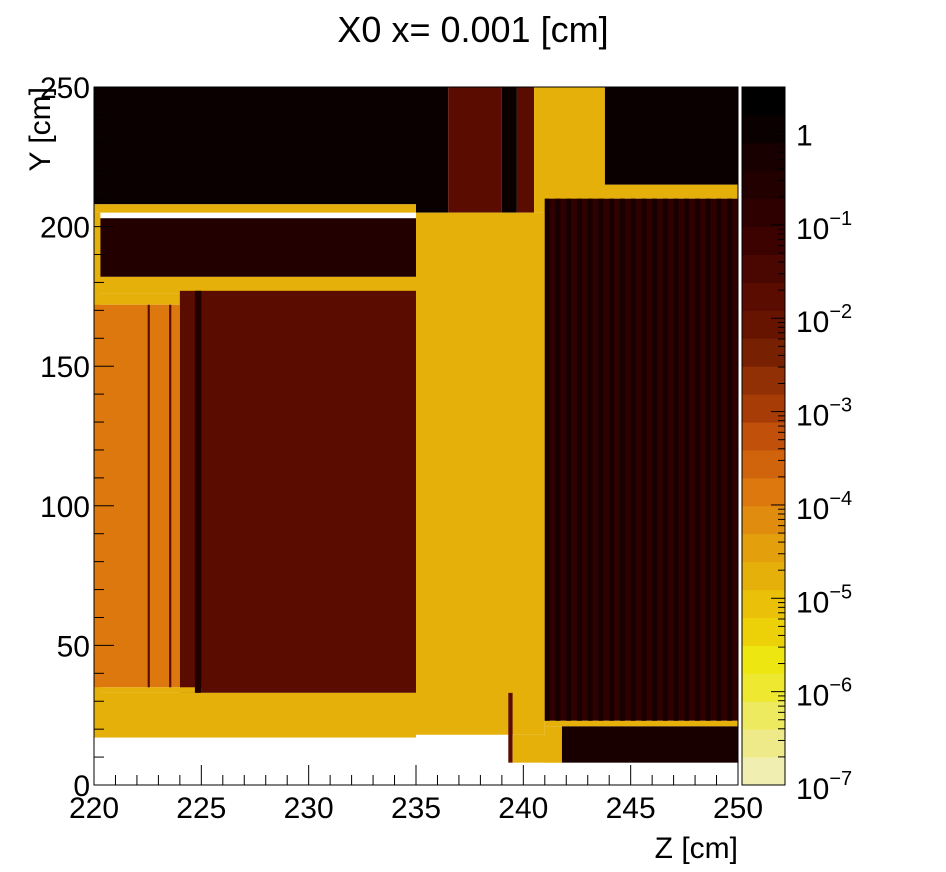  What do you see at coordinates (824, 414) in the screenshot?
I see `color-scale-tick-label: 10⁻³` at bounding box center [824, 414].